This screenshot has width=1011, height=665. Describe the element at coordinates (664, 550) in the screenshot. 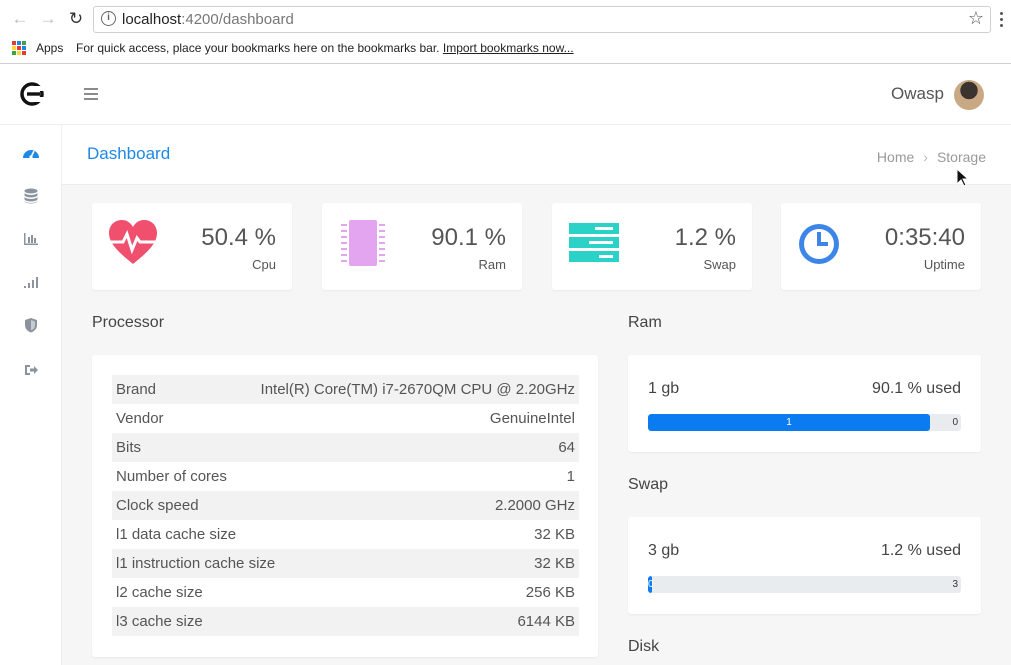

I see `swap-size: 3 gb` at that location.